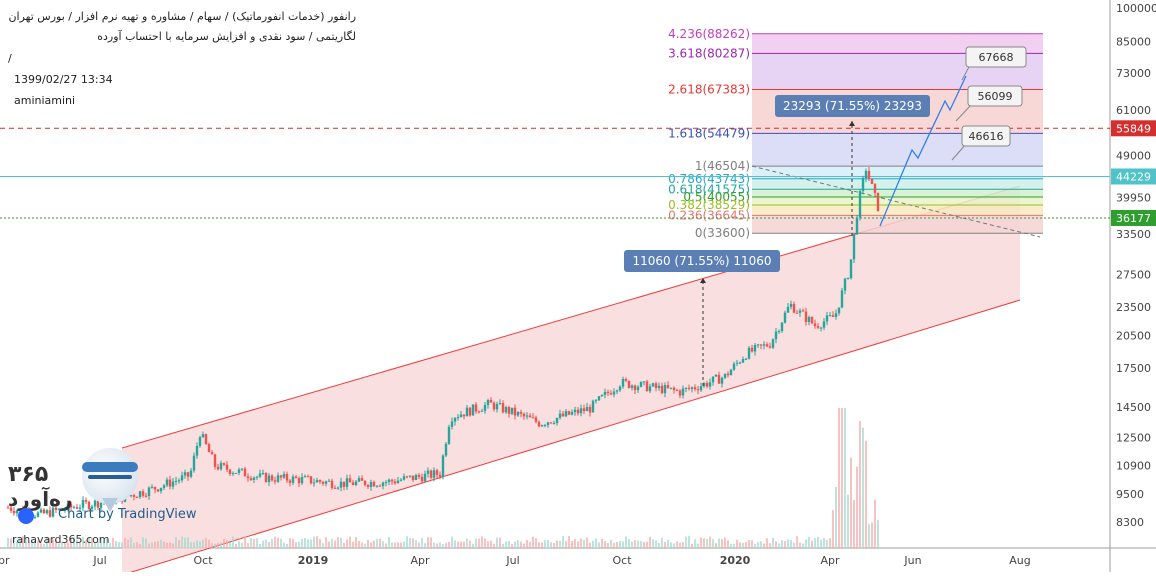 This screenshot has width=1156, height=576. What do you see at coordinates (709, 90) in the screenshot?
I see `fib-level-label: 2.618(67383)` at bounding box center [709, 90].